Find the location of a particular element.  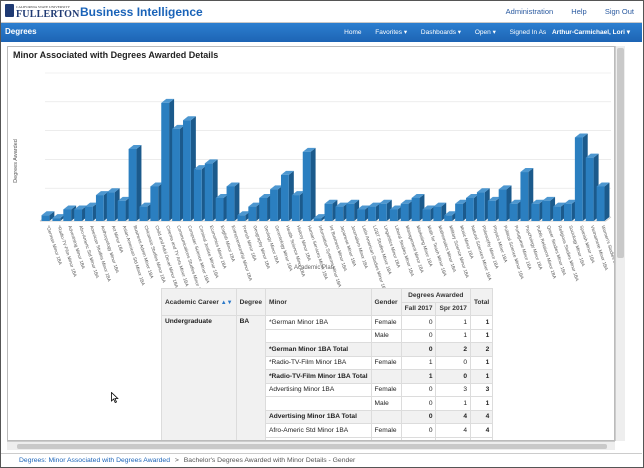

dashboards-menu: Dashboards ▾ is located at coordinates (441, 32).